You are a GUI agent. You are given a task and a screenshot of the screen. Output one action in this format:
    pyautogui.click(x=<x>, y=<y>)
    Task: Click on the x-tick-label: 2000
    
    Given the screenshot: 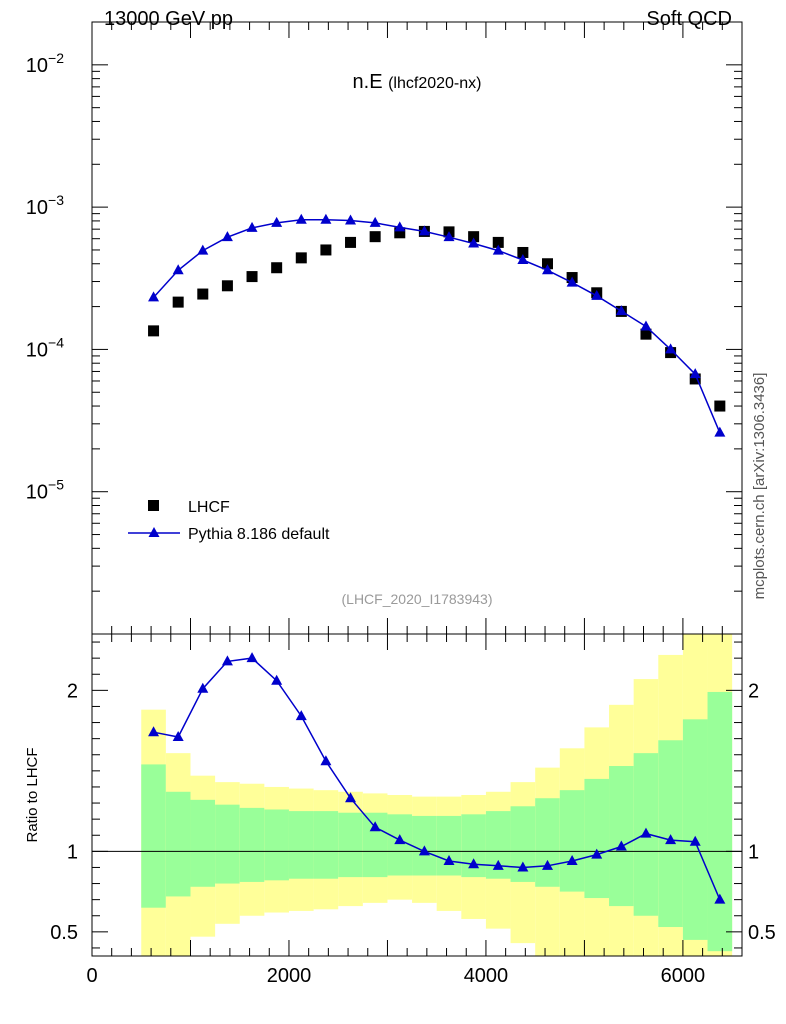 What is the action you would take?
    pyautogui.click(x=289, y=976)
    